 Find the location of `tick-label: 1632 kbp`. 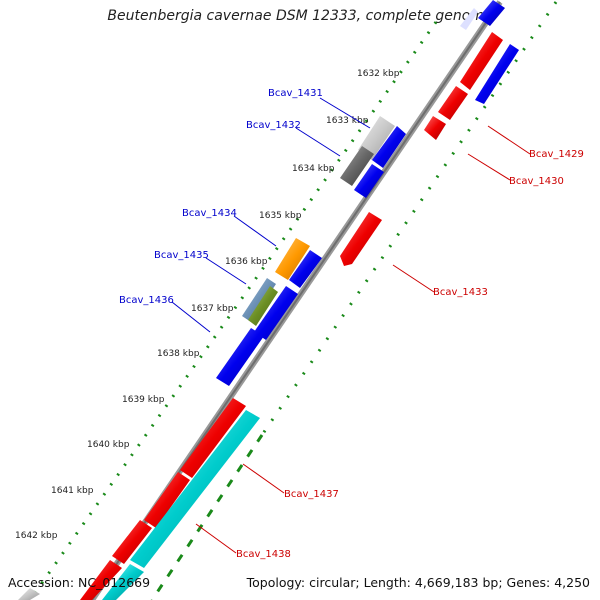

tick-label: 1632 kbp is located at coordinates (378, 74).